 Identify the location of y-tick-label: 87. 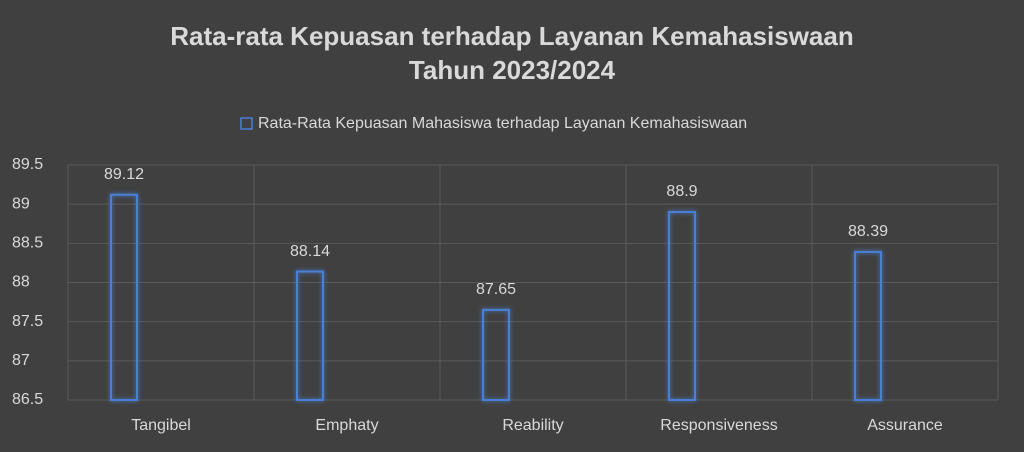
(21, 360).